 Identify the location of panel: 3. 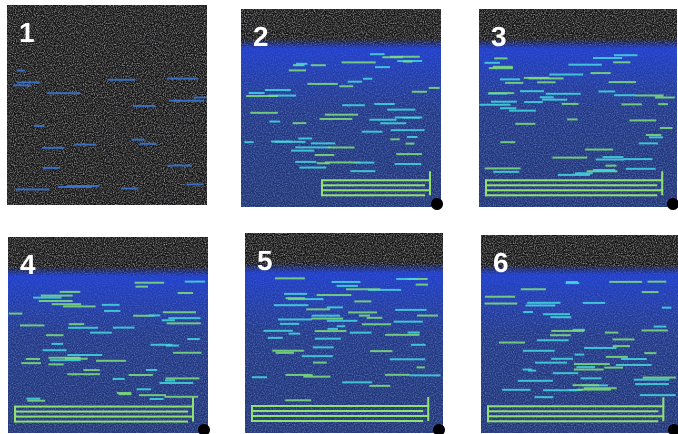
(578, 109).